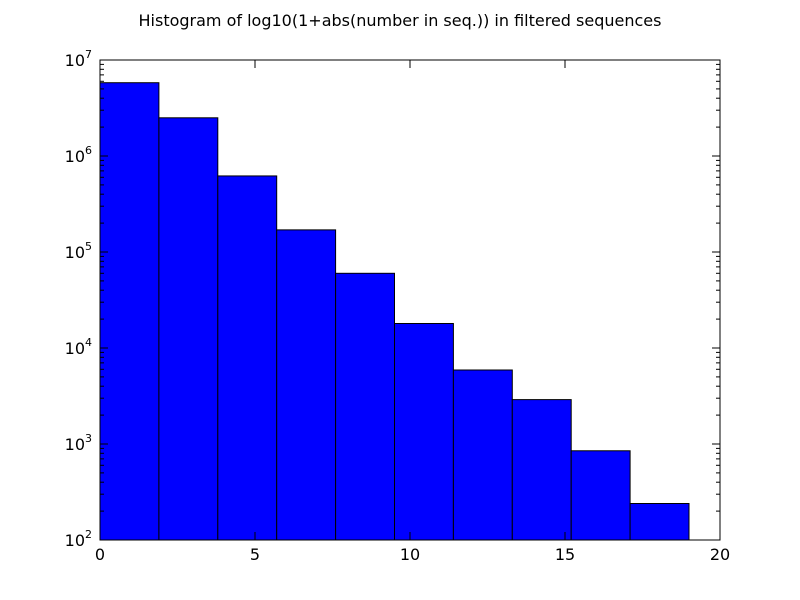 The height and width of the screenshot is (600, 800). What do you see at coordinates (255, 554) in the screenshot?
I see `x-tick-label-1: 5` at bounding box center [255, 554].